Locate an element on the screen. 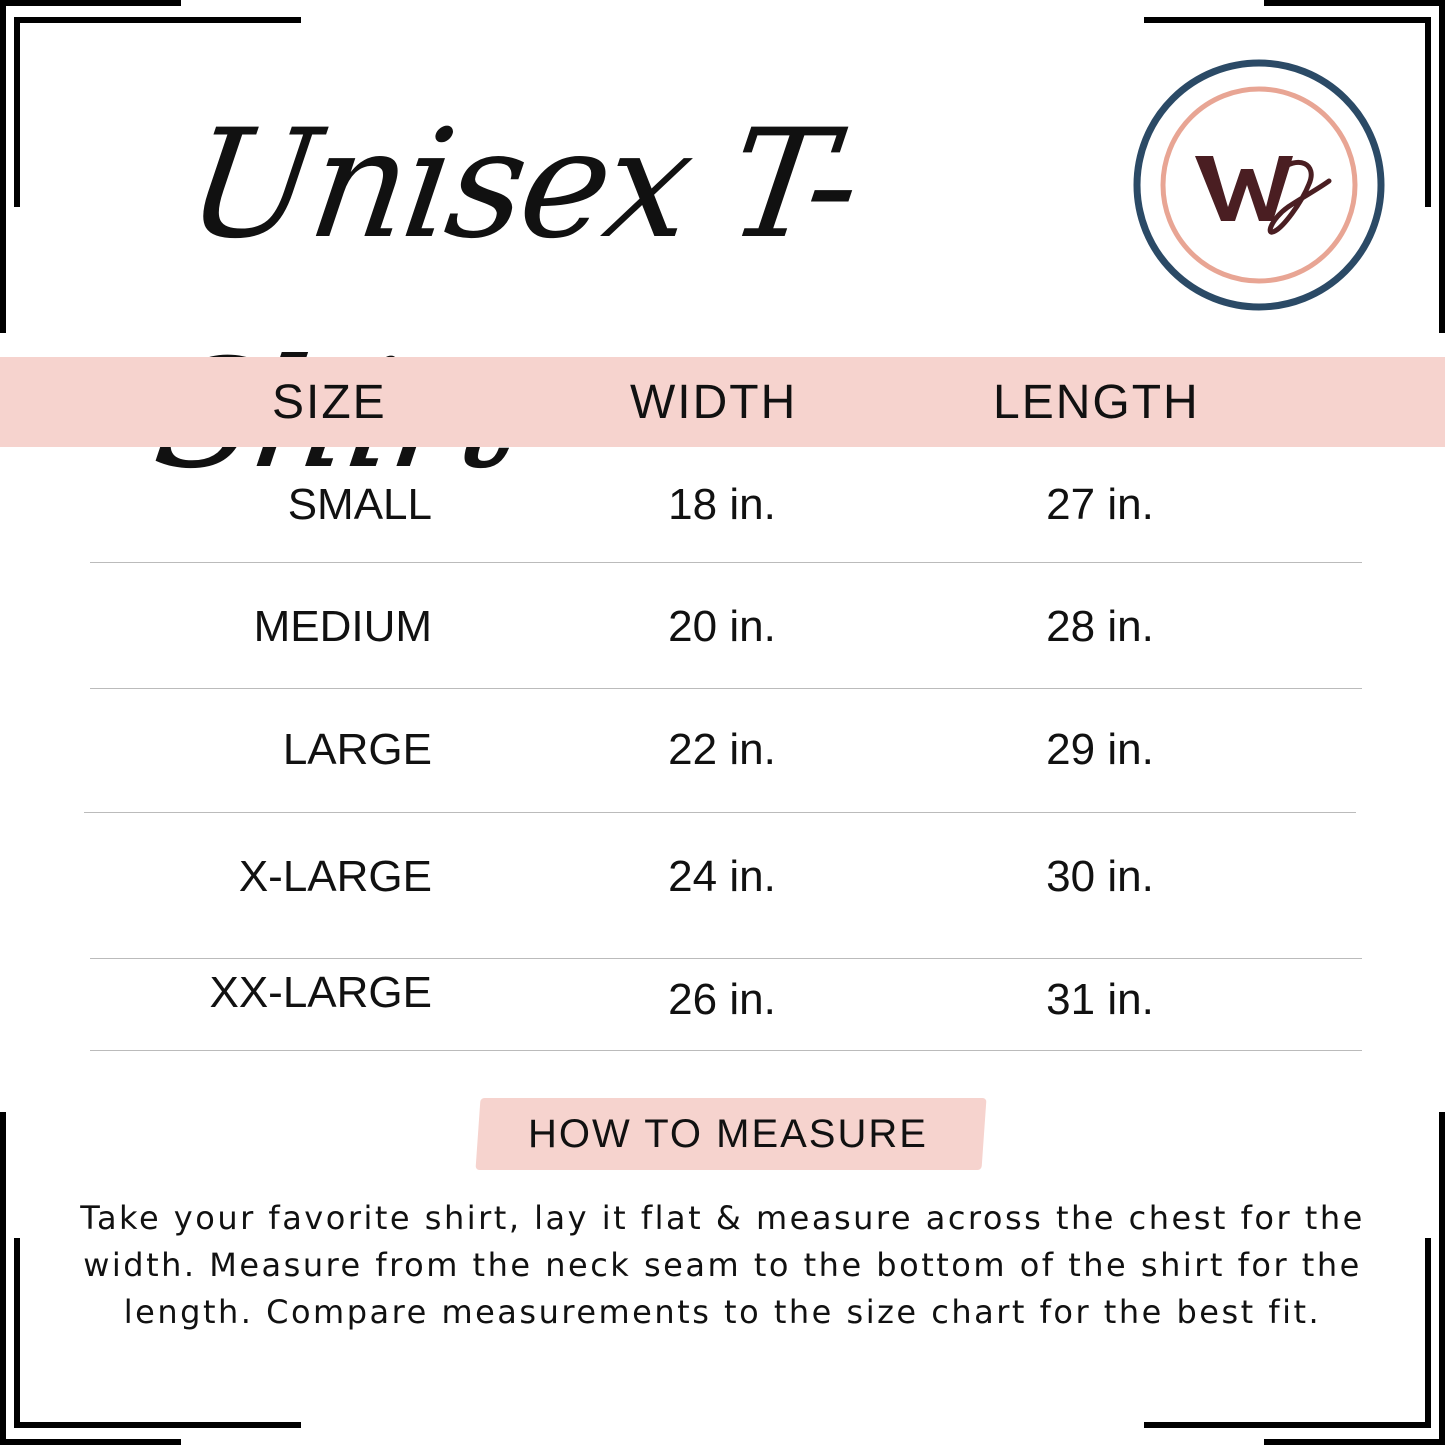  column-header-length: LENGTH is located at coordinates (1096, 402).